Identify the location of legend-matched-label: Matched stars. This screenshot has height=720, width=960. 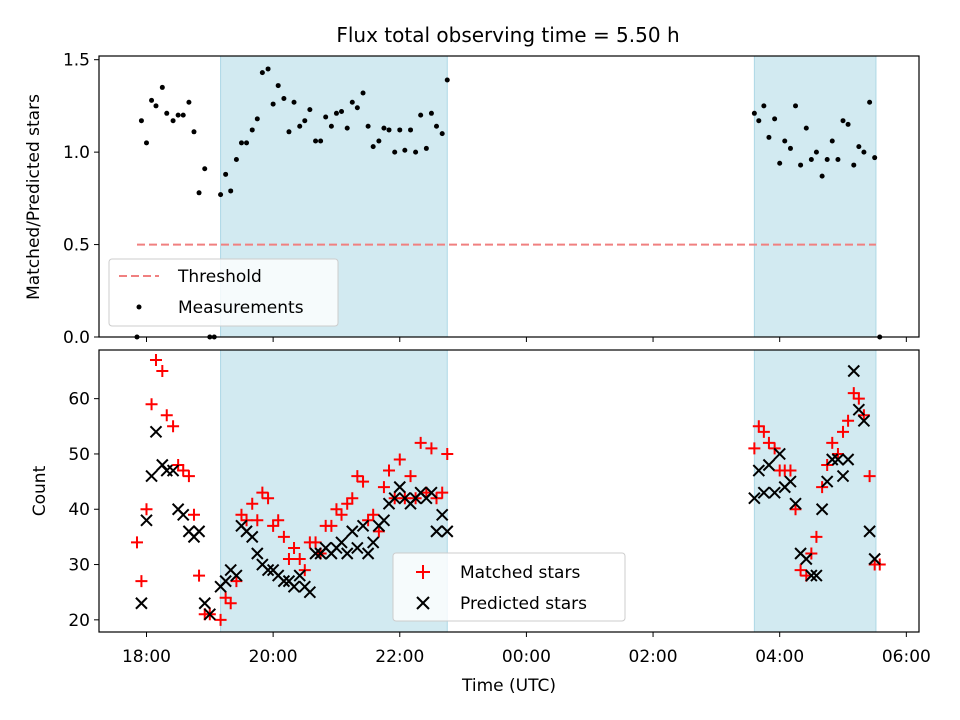
(520, 573).